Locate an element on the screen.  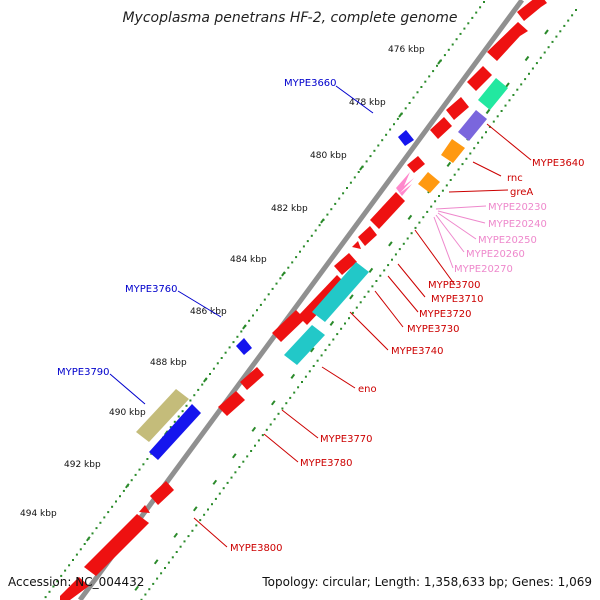
gene-label-mype20250: MYPE20250 is located at coordinates (507, 240).